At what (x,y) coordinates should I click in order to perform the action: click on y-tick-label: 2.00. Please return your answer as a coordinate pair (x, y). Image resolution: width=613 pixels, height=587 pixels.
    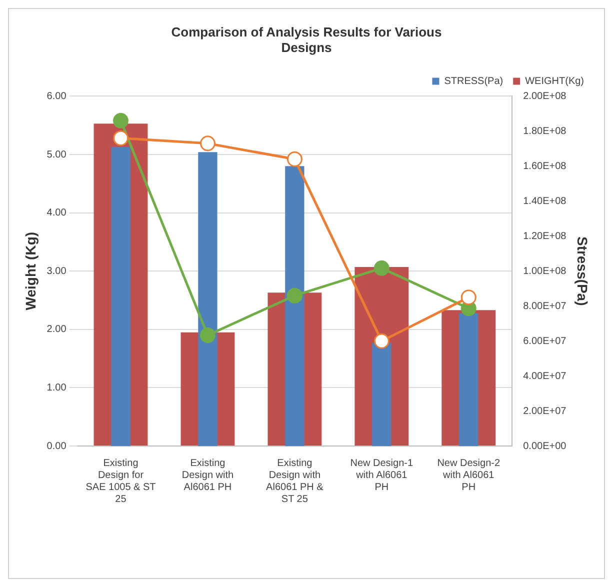
    Looking at the image, I should click on (56, 330).